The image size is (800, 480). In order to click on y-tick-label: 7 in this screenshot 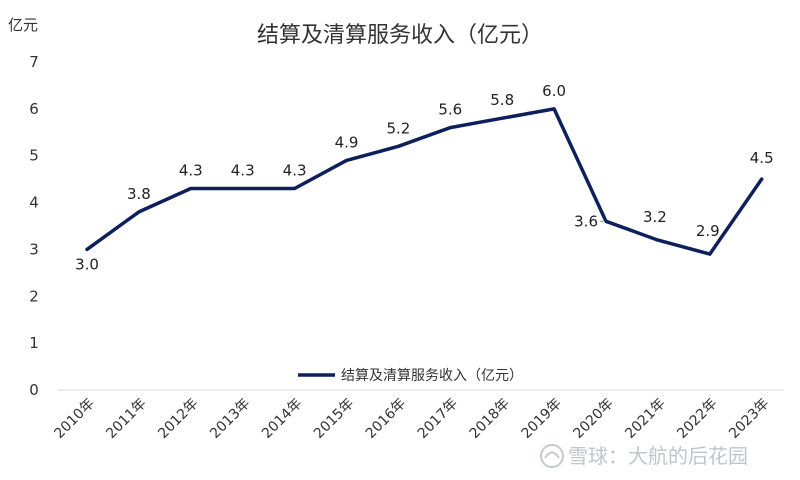, I will do `click(34, 62)`.